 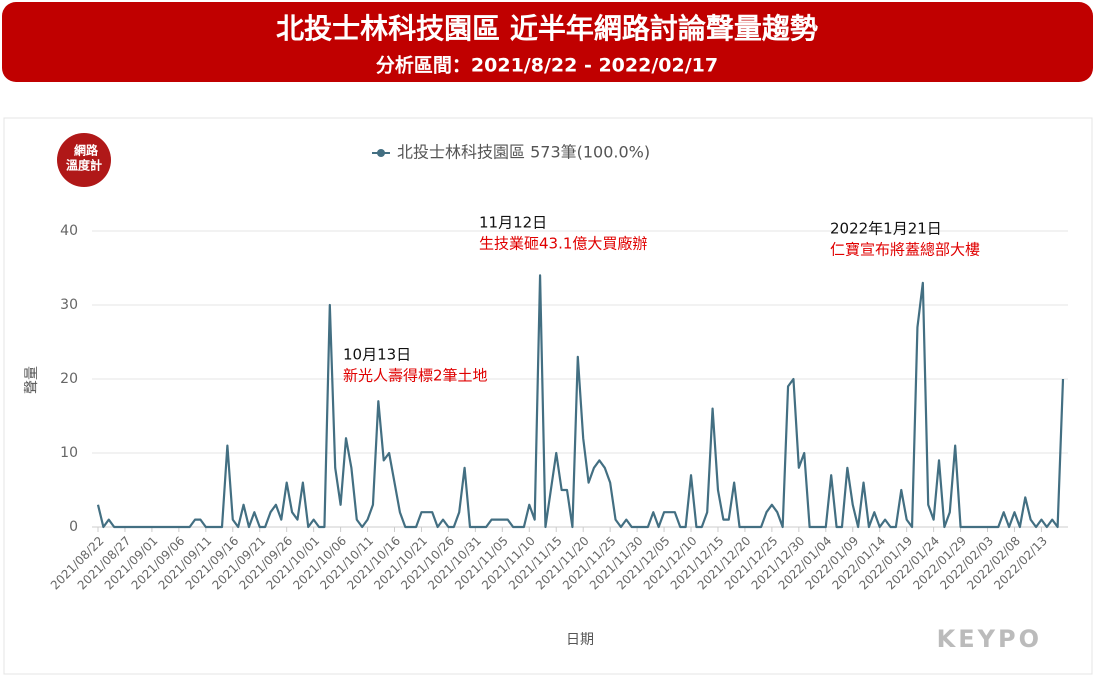 I want to click on header, so click(x=547, y=42).